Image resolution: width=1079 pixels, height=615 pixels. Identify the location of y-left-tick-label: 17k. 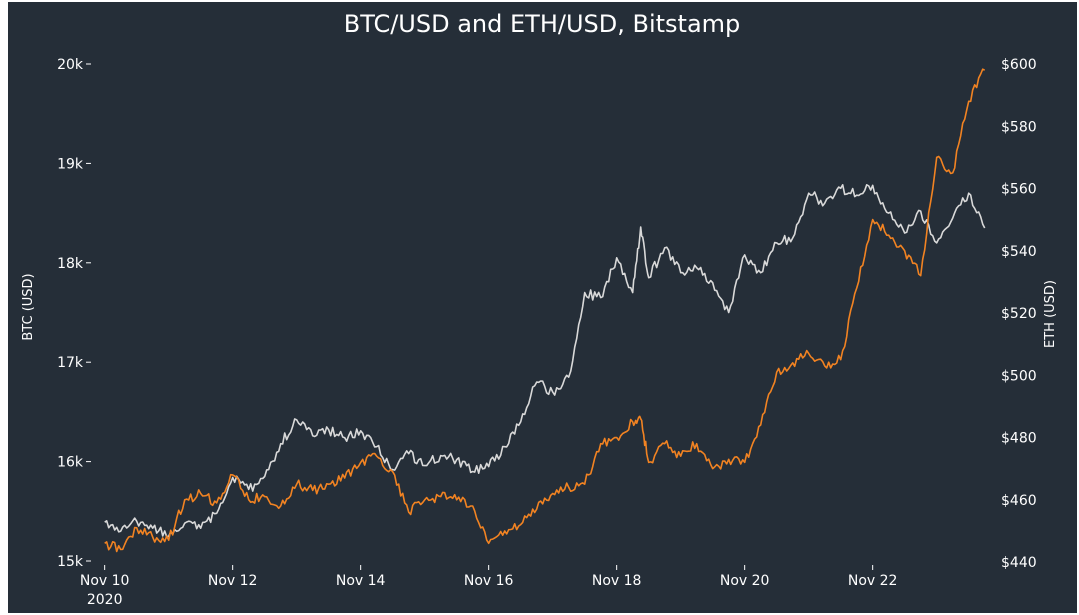
(70, 363).